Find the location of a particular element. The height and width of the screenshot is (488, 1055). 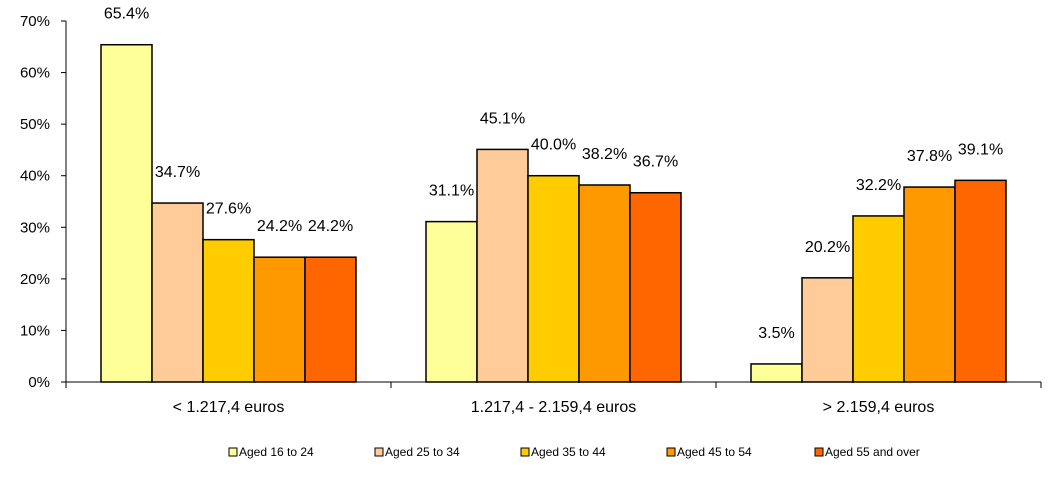

x-category-label: 1.217,4 - 2.159,4 euros is located at coordinates (553, 407).